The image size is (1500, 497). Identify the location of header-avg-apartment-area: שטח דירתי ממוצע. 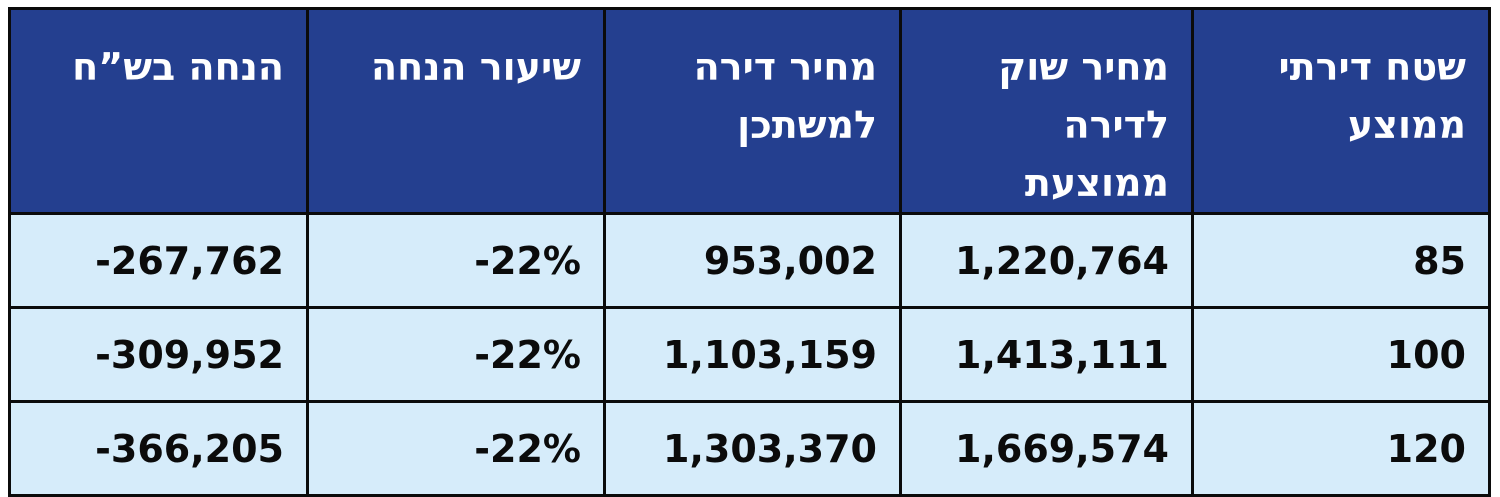
(1341, 111).